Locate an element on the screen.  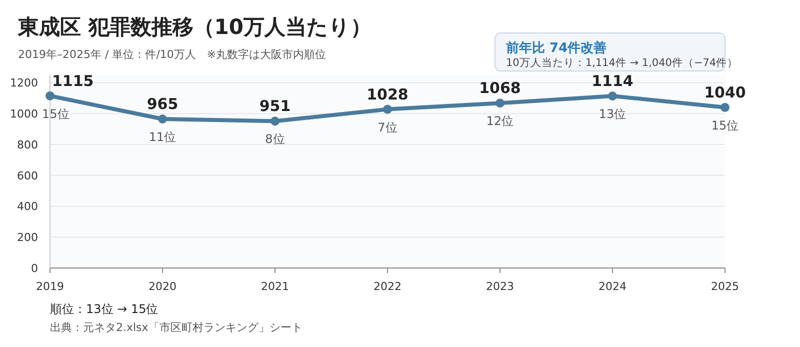
y-tick-label: 1000 is located at coordinates (24, 114).